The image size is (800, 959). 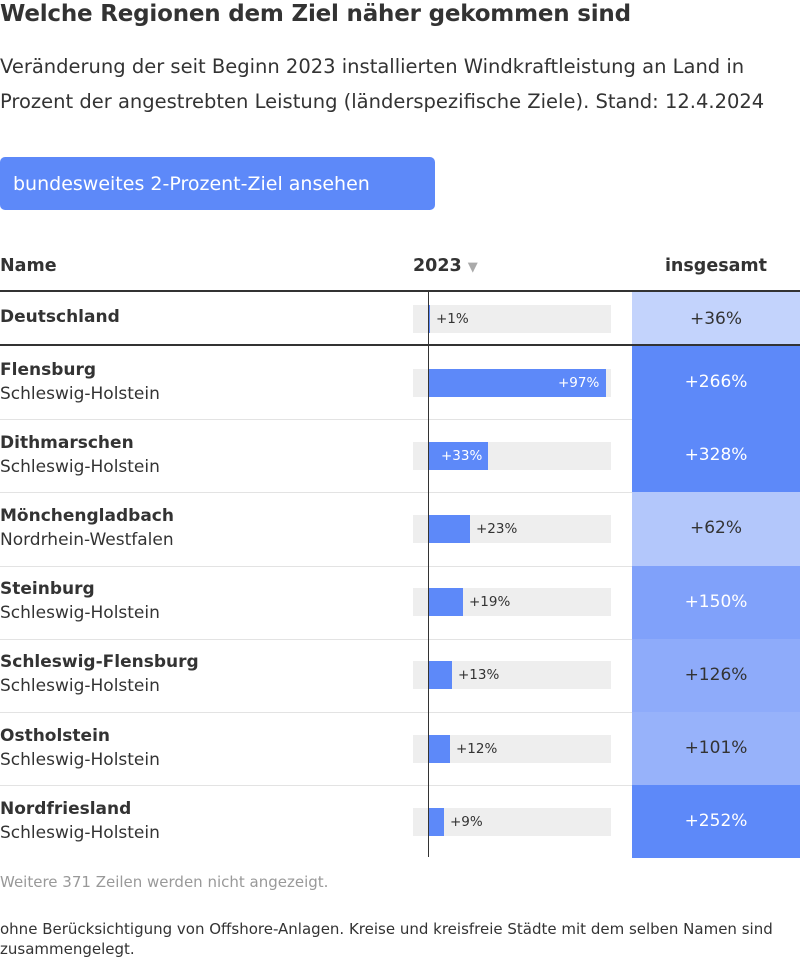 What do you see at coordinates (400, 822) in the screenshot?
I see `table-row: Nordfriesland Schleswig-Holstein +9% +252%` at bounding box center [400, 822].